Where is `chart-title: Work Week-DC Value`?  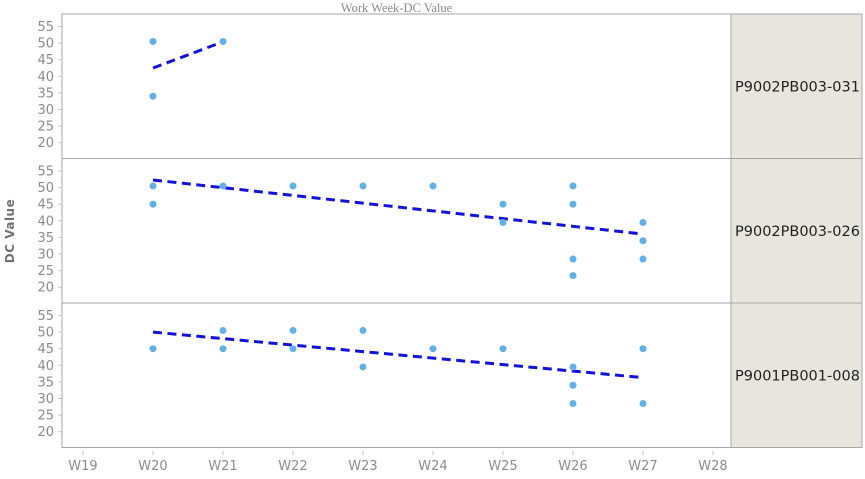
chart-title: Work Week-DC Value is located at coordinates (396, 8).